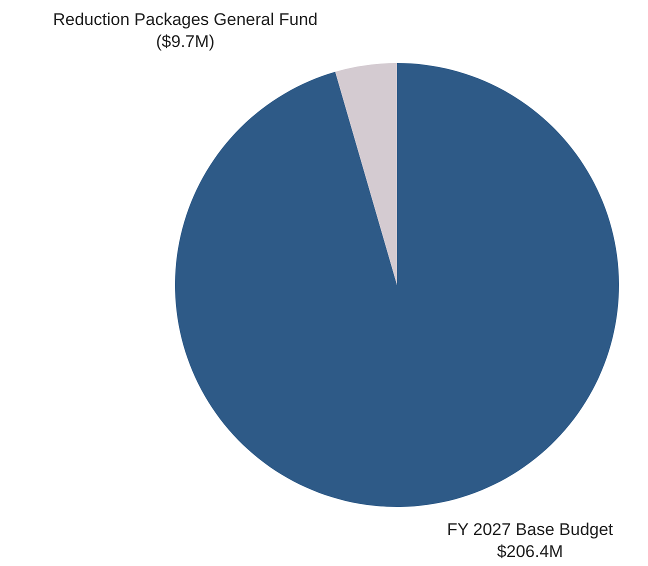 This screenshot has height=566, width=648. What do you see at coordinates (185, 42) in the screenshot?
I see `data-label: ($9.7M)` at bounding box center [185, 42].